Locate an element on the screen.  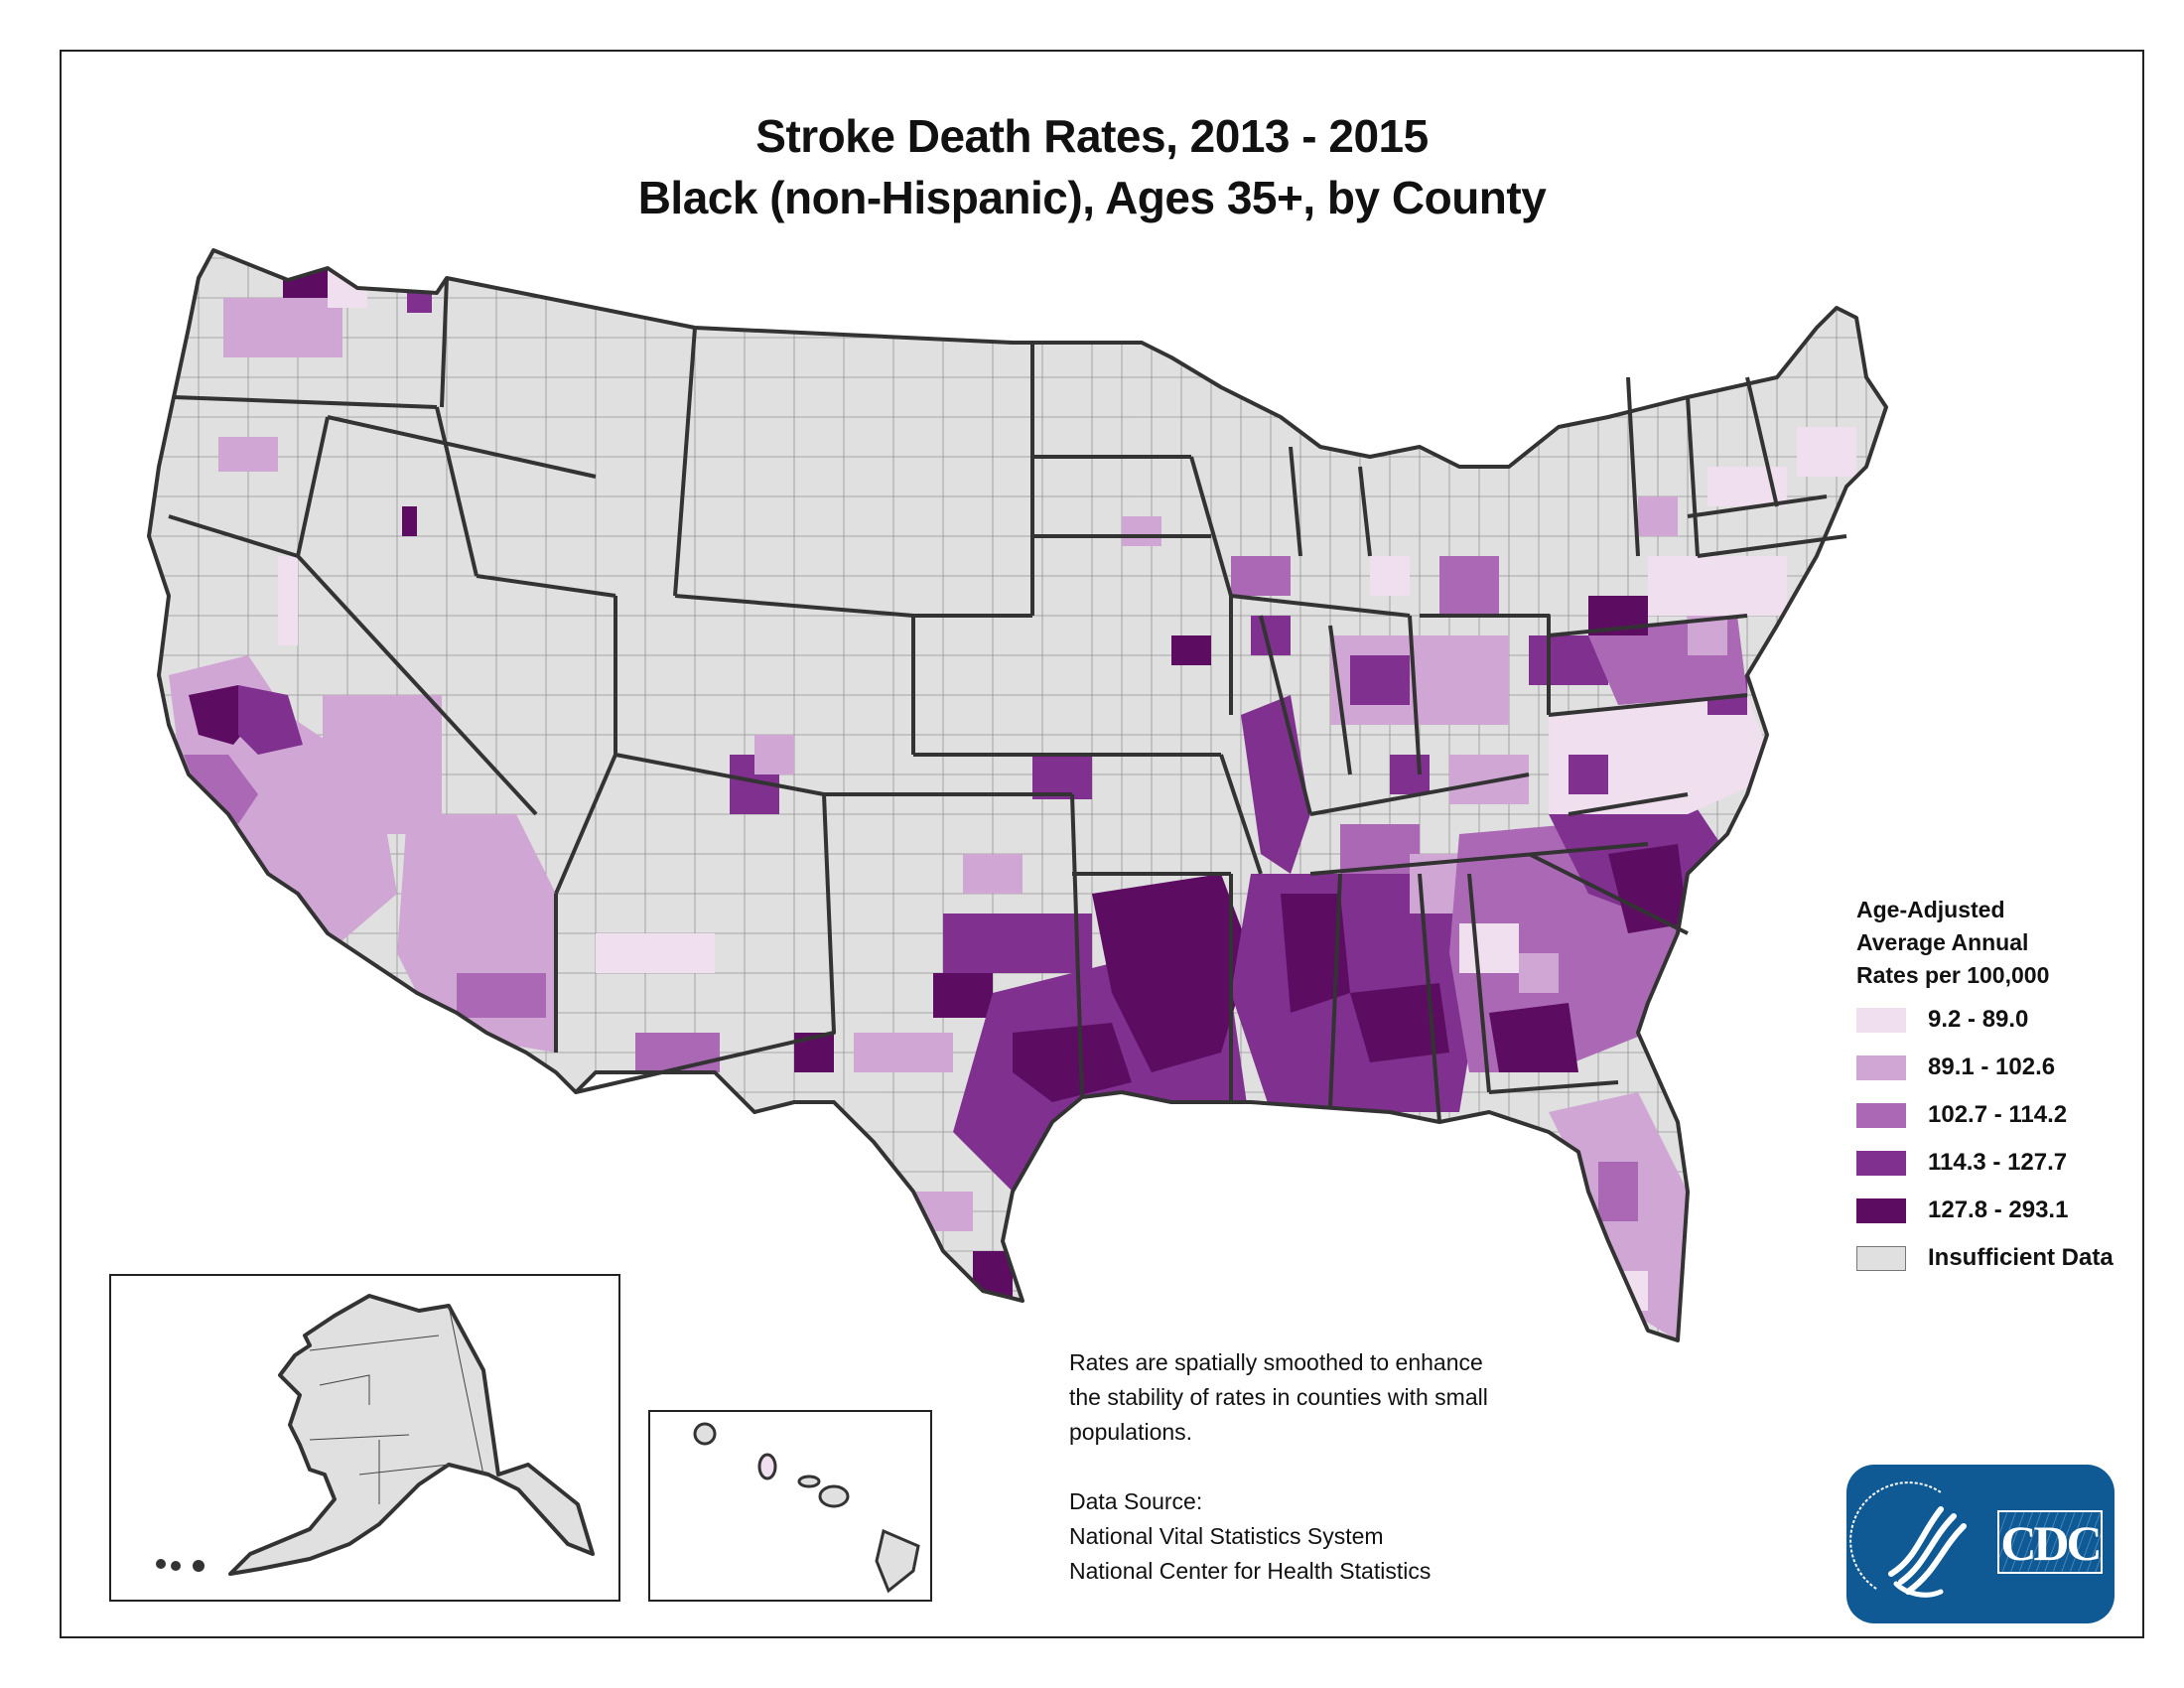
legend-item: 89.1 - 102.6 is located at coordinates (2005, 1067).